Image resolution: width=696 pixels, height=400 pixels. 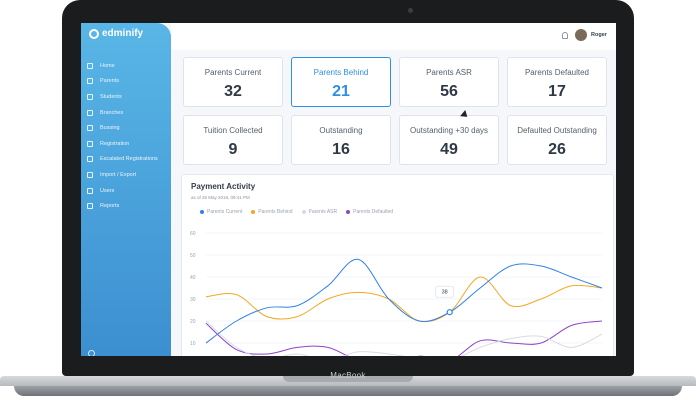 What do you see at coordinates (223, 186) in the screenshot?
I see `chart-title: Payment Activity` at bounding box center [223, 186].